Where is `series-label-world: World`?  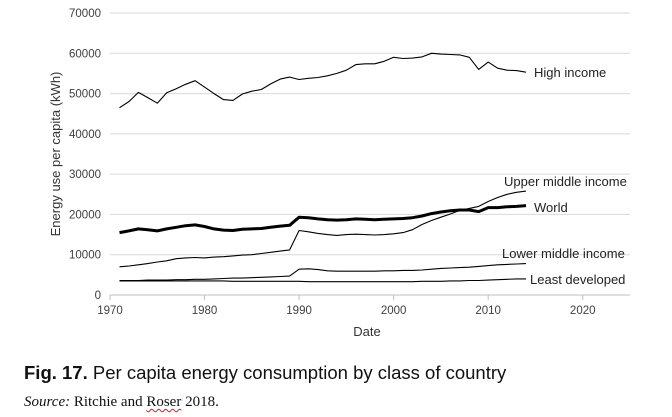
series-label-world: World is located at coordinates (551, 207).